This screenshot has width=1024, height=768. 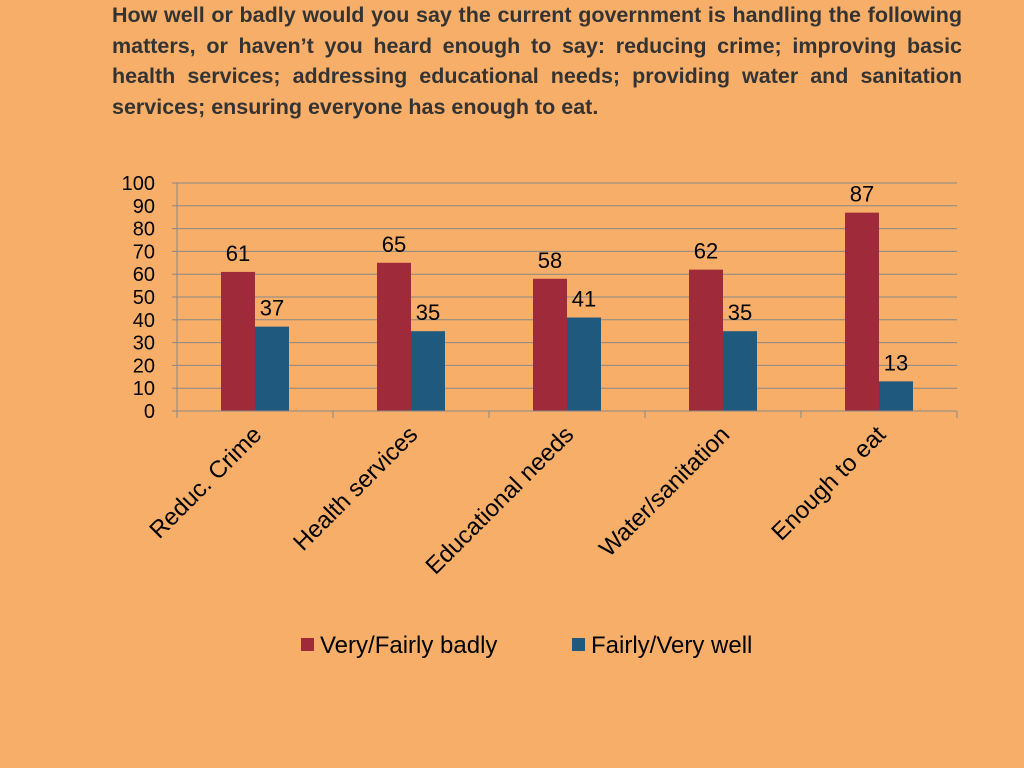 I want to click on y-tick-label: 80, so click(x=144, y=230).